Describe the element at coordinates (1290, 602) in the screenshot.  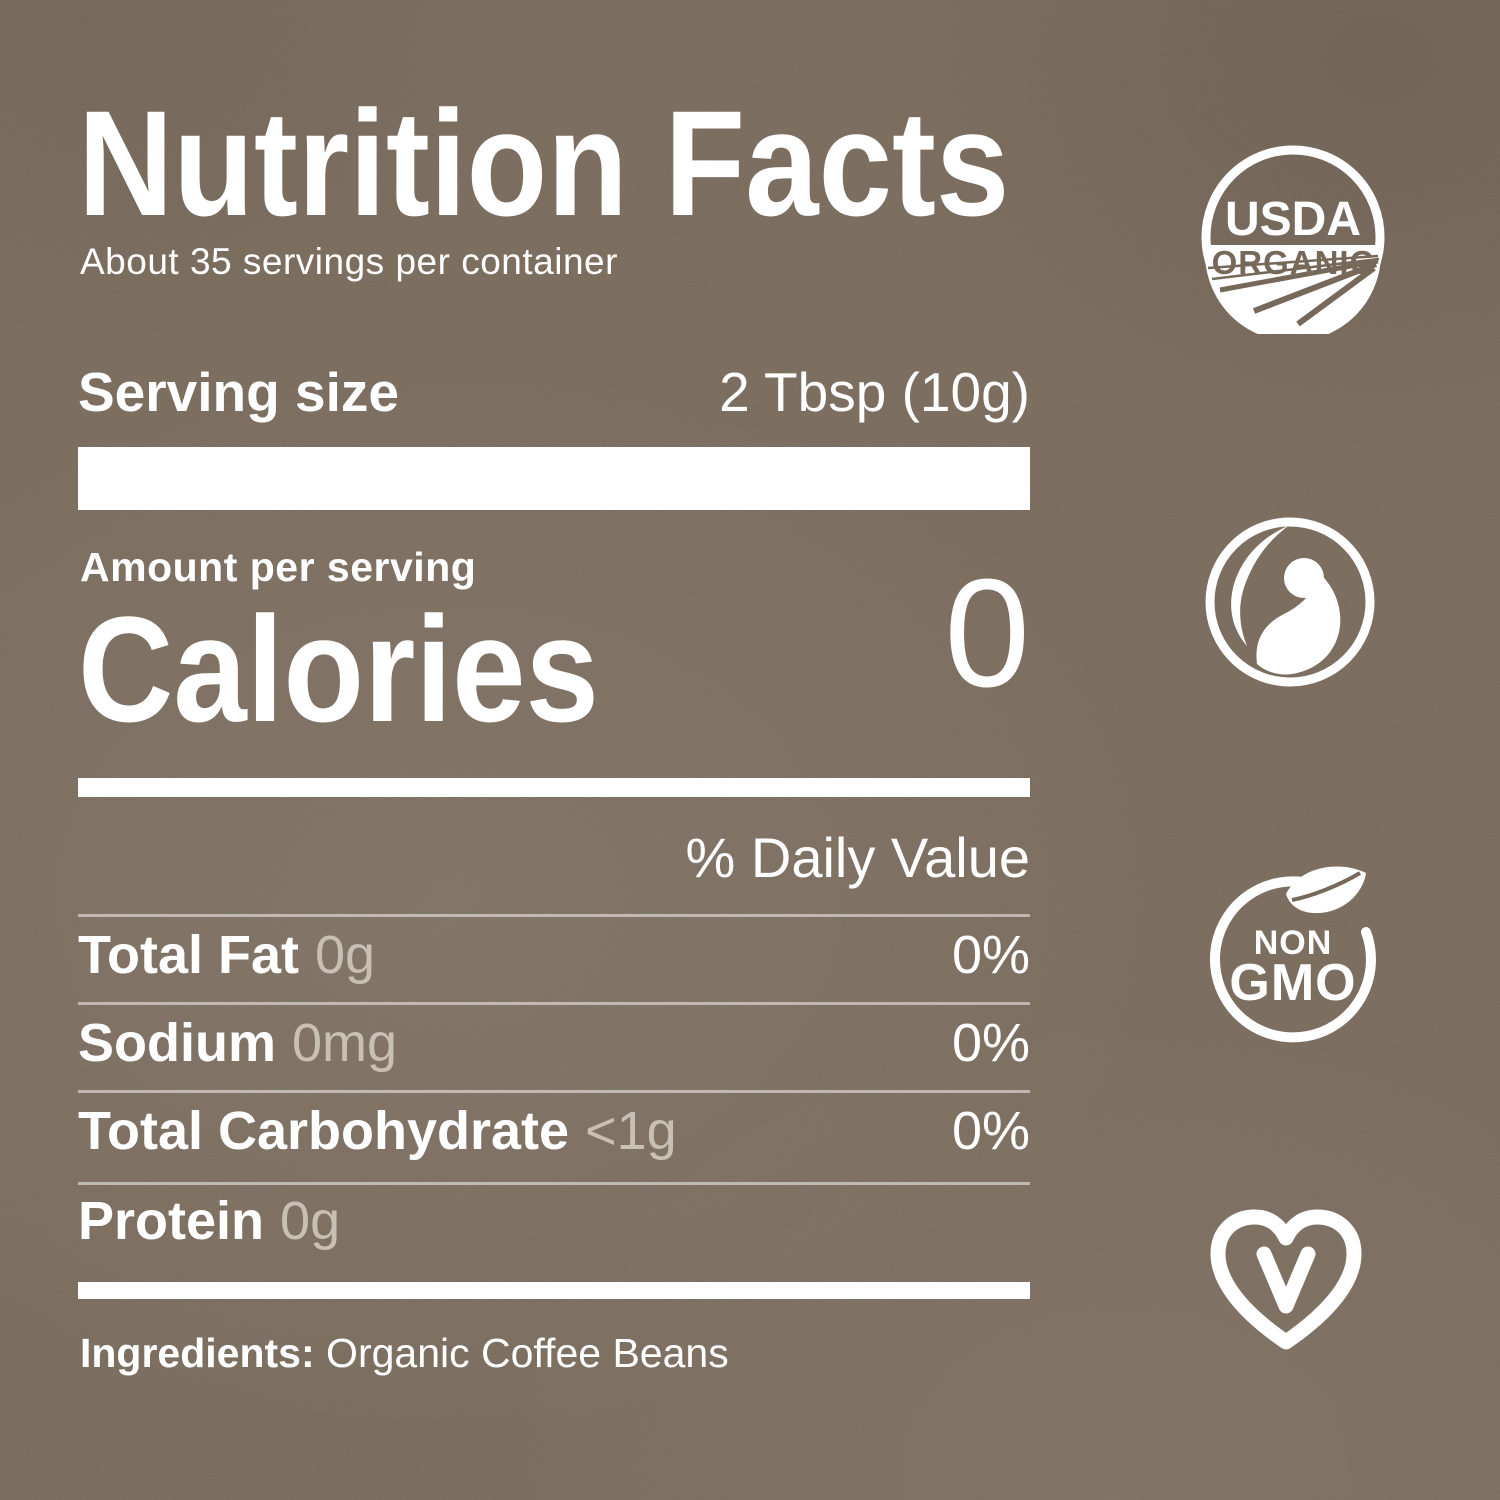
I see `fairtrade-icon` at that location.